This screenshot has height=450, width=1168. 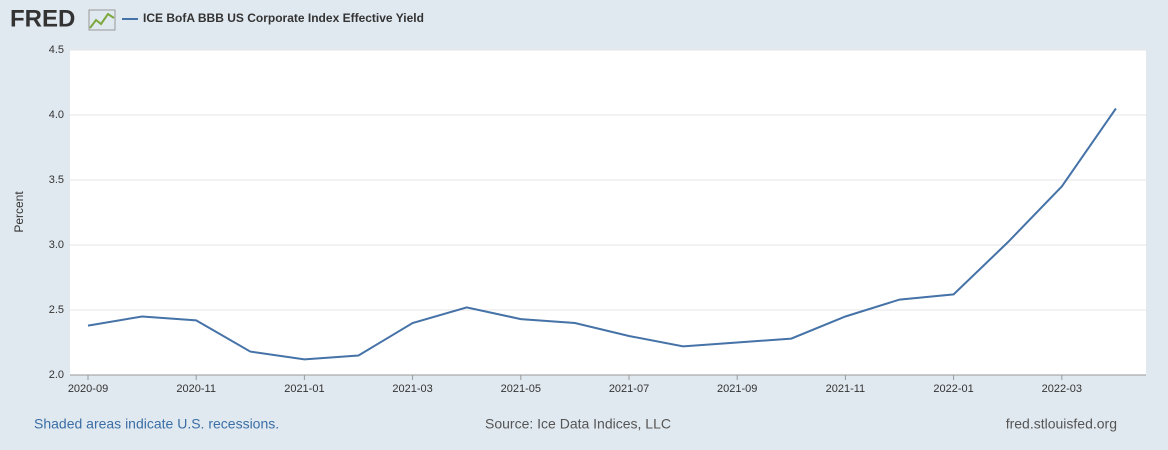 I want to click on logo-icon, so click(x=102, y=20).